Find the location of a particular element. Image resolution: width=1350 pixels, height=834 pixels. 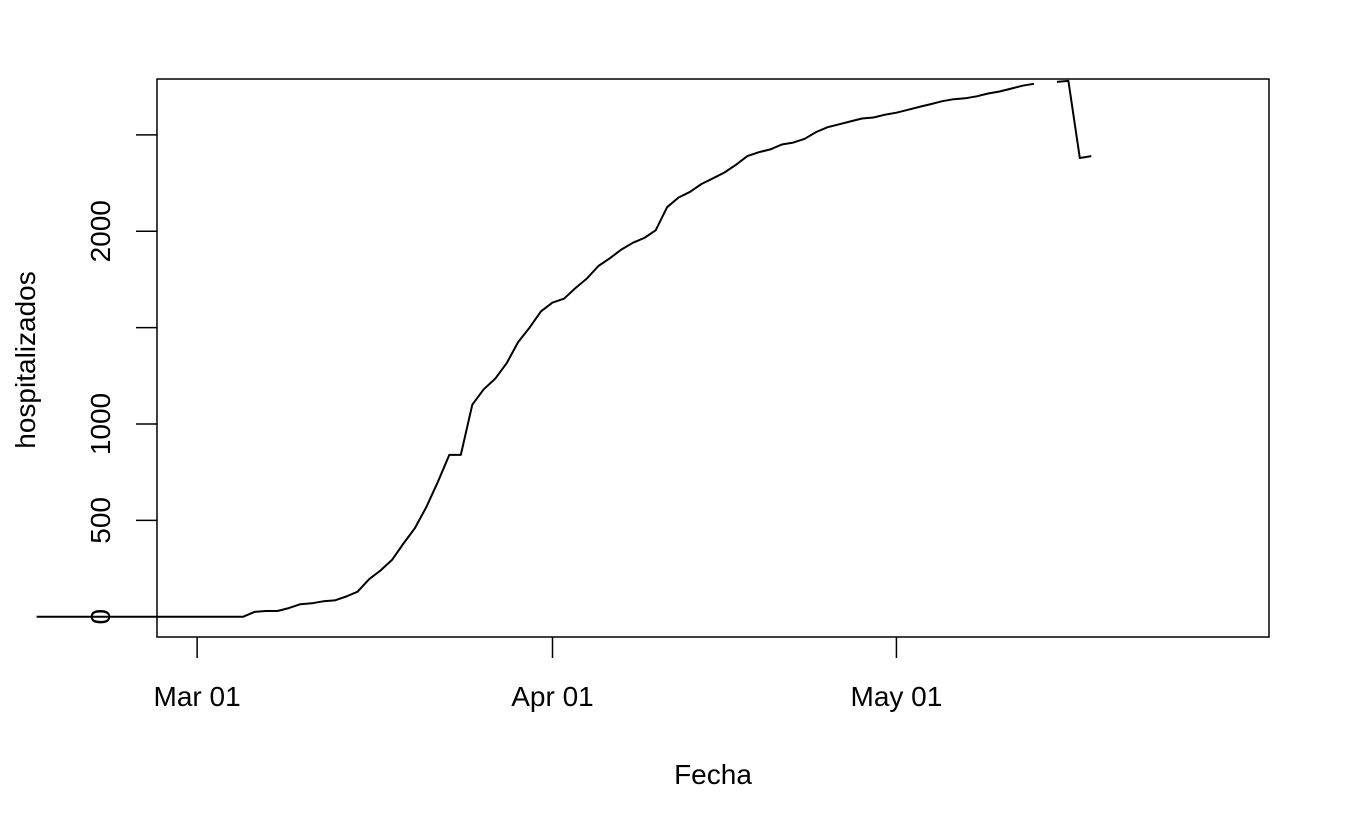

x-tick-label: May 01 is located at coordinates (897, 696).